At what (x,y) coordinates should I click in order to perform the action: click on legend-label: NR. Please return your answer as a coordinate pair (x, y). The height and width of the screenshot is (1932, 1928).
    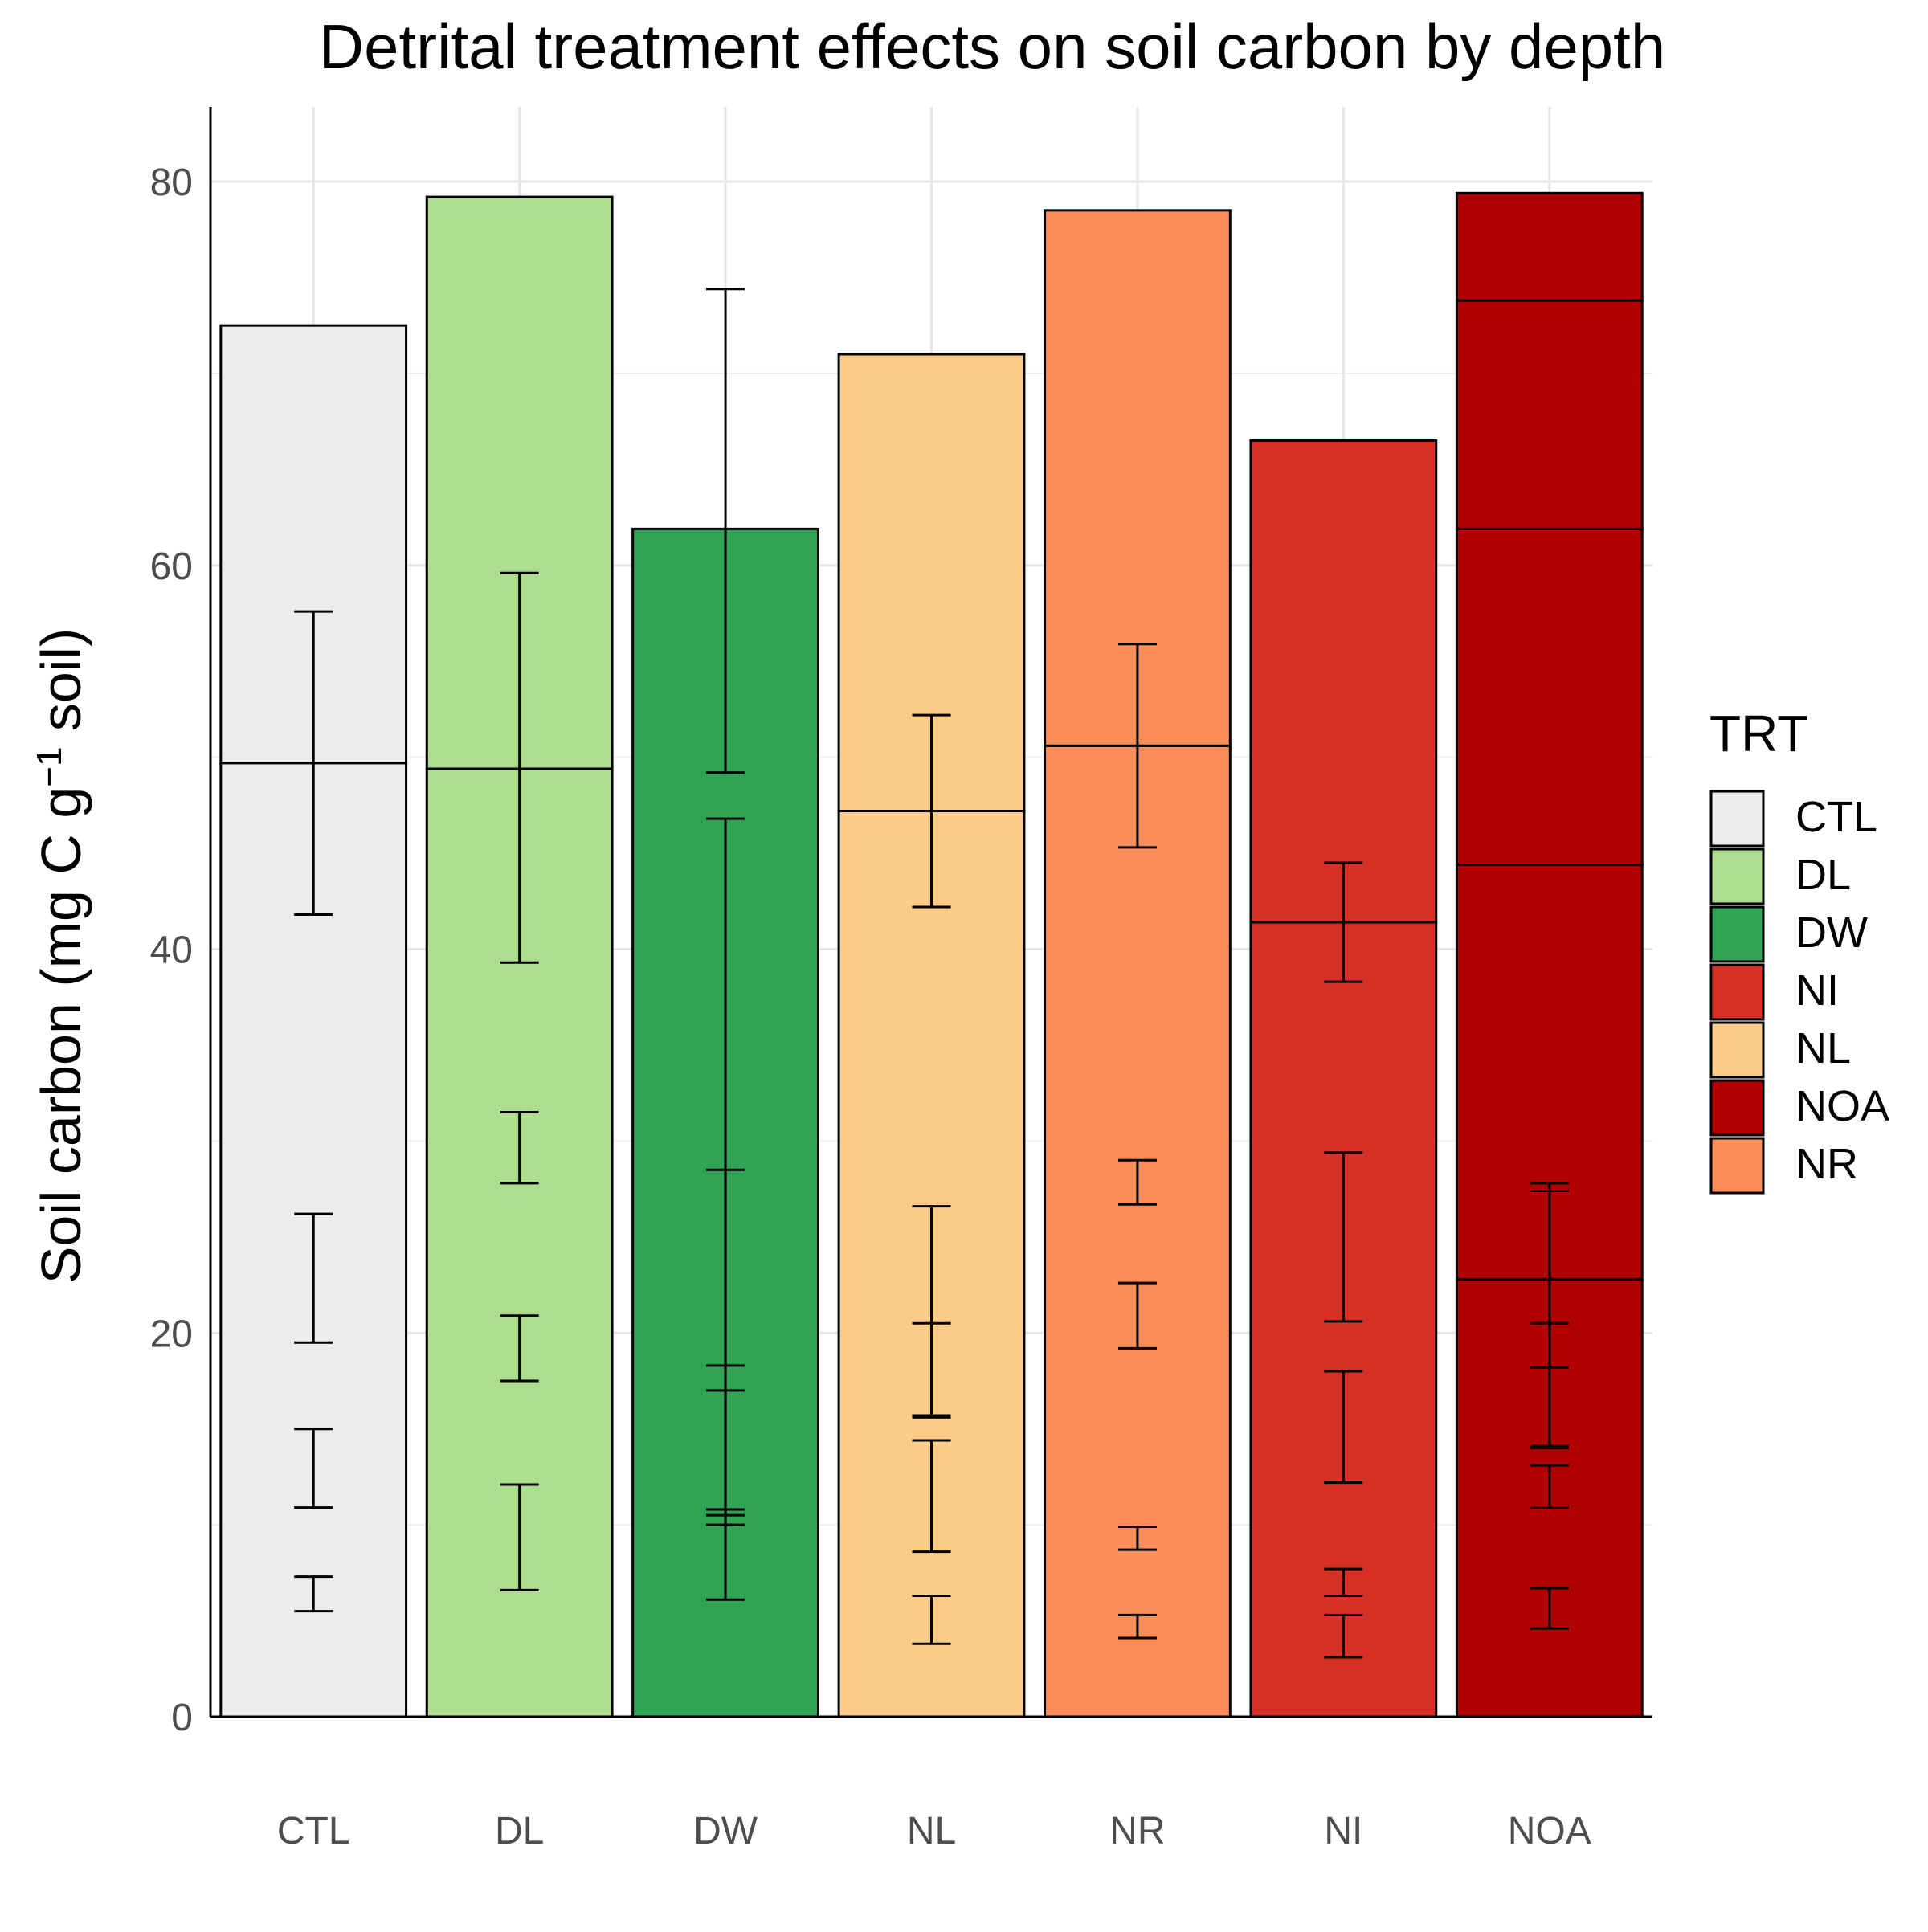
    Looking at the image, I should click on (1826, 1164).